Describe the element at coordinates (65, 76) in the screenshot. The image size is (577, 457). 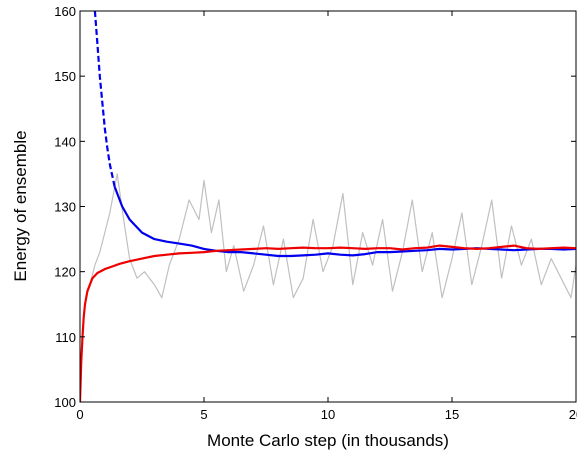
I see `y-tick-label: 150` at that location.